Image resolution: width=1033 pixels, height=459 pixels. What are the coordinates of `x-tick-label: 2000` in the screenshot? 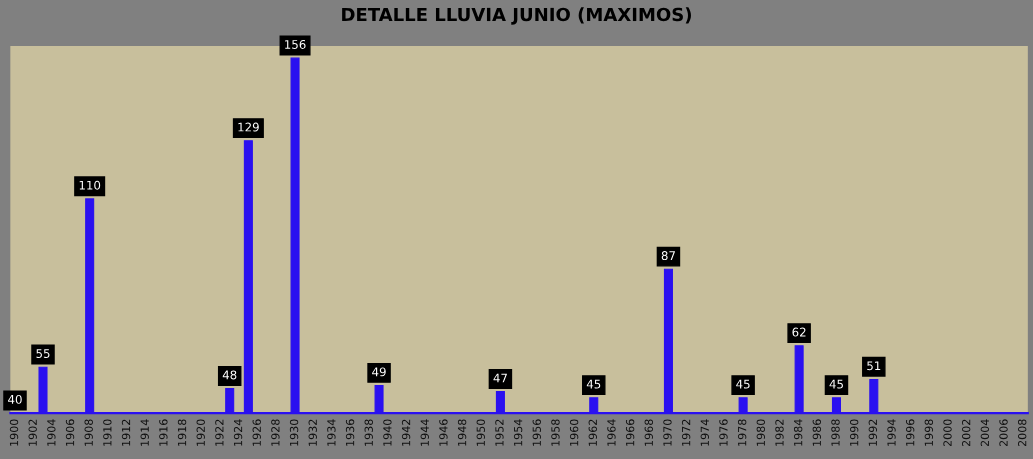 It's located at (947, 433).